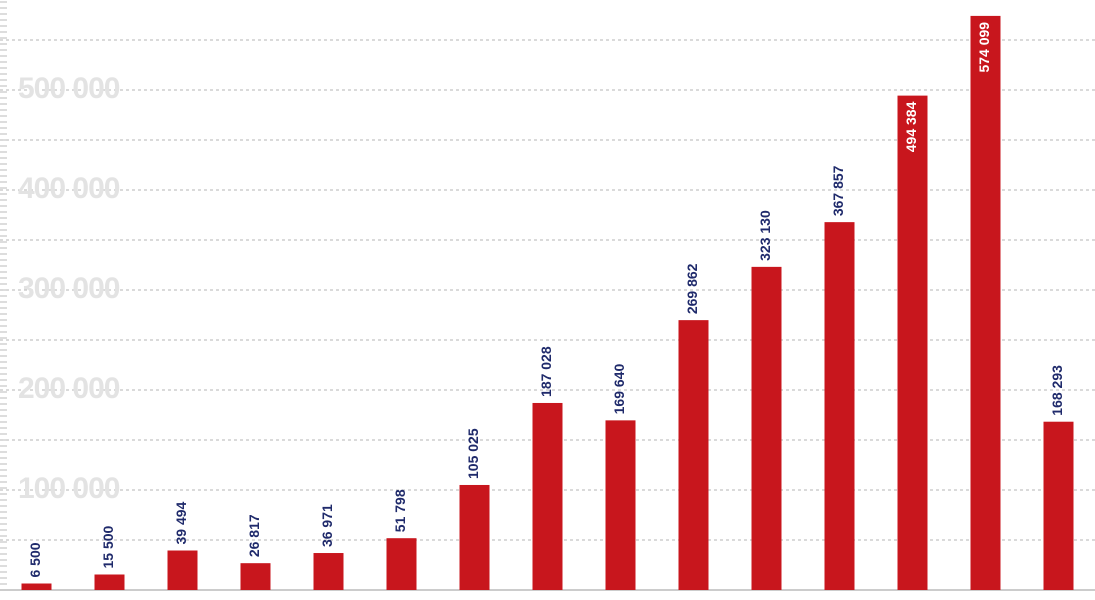 Image resolution: width=1095 pixels, height=600 pixels. Describe the element at coordinates (400, 510) in the screenshot. I see `value-label: 51 798` at that location.